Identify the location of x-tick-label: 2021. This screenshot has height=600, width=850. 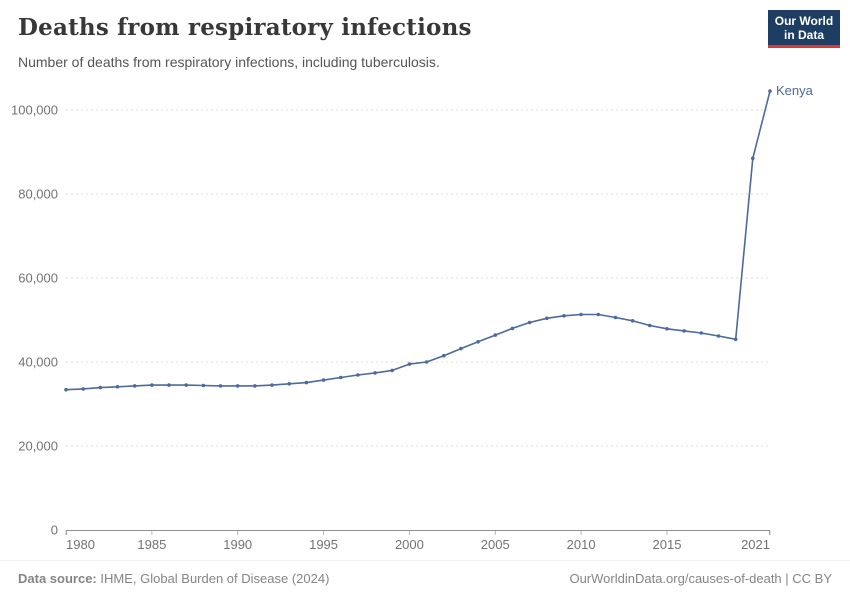
(755, 544).